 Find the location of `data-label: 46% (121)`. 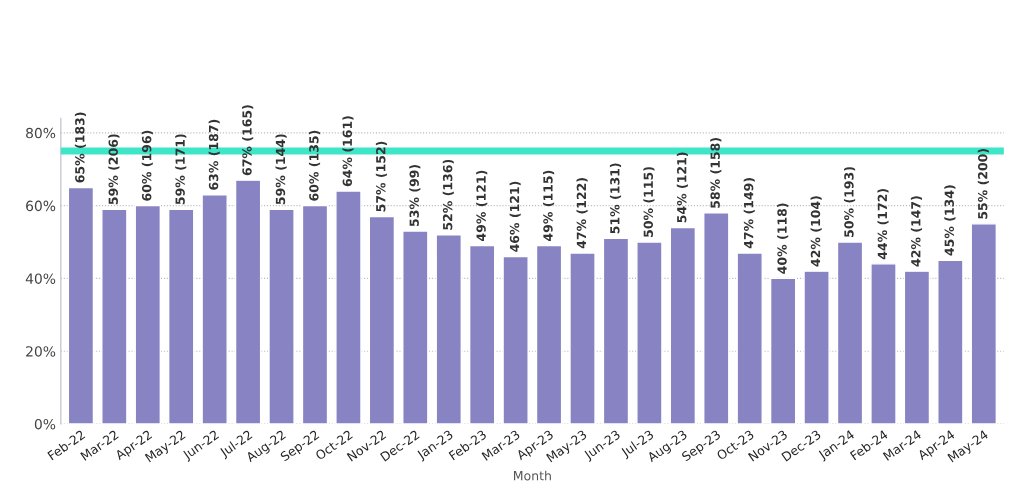

data-label: 46% (121) is located at coordinates (515, 216).